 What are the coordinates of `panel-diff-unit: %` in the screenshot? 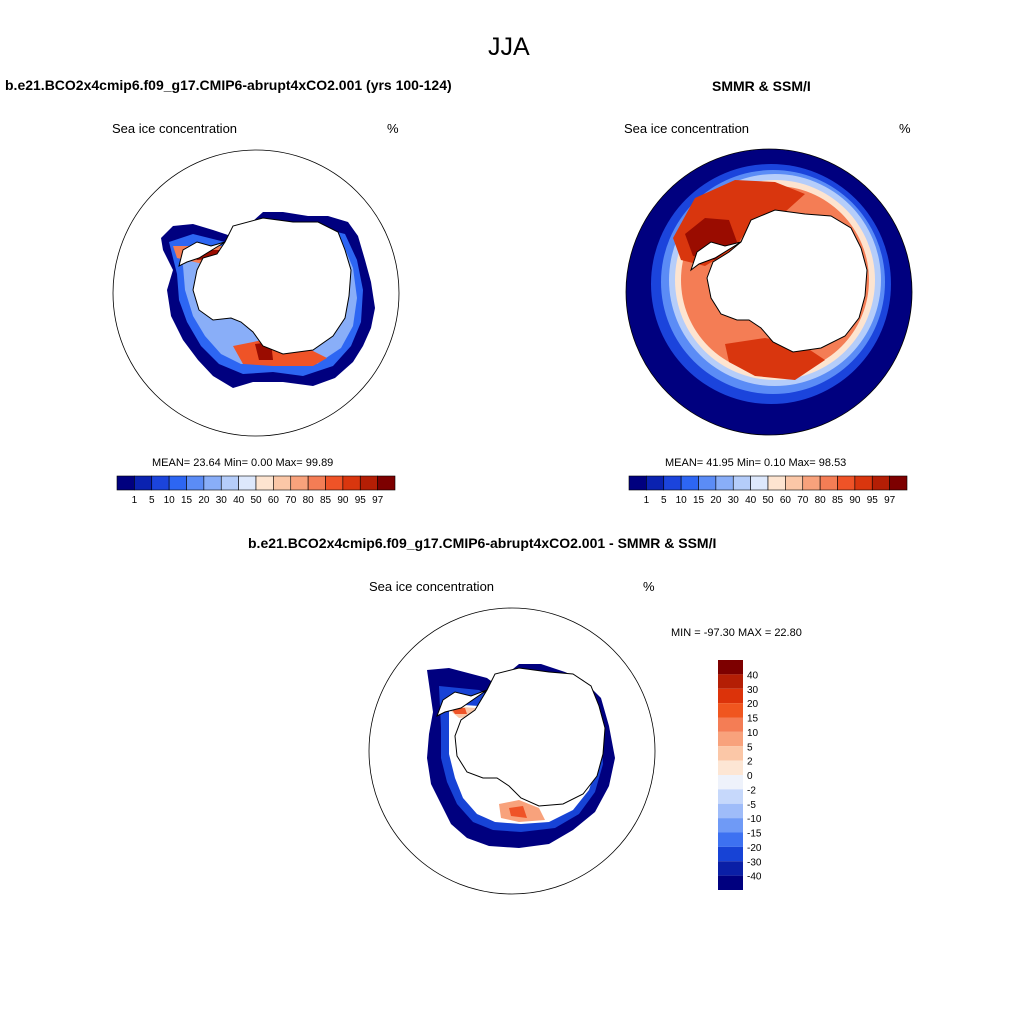 It's located at (649, 586).